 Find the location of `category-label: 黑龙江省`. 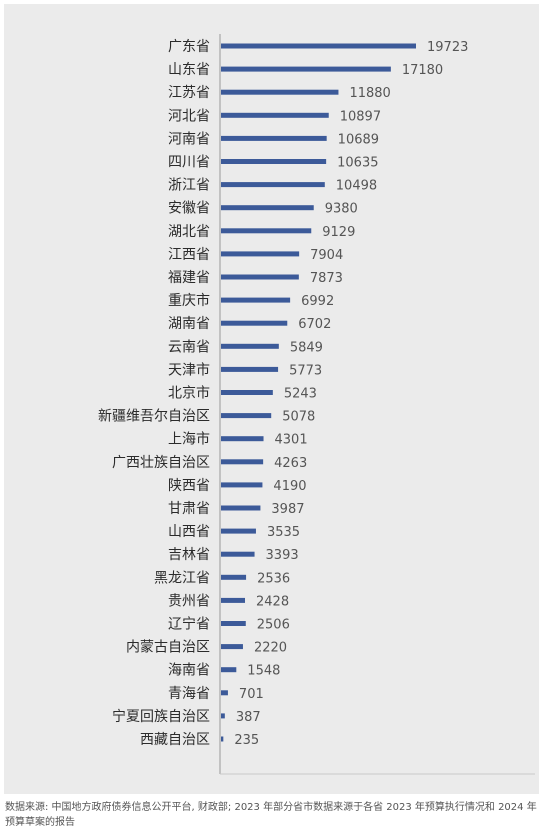

category-label: 黑龙江省 is located at coordinates (182, 578).